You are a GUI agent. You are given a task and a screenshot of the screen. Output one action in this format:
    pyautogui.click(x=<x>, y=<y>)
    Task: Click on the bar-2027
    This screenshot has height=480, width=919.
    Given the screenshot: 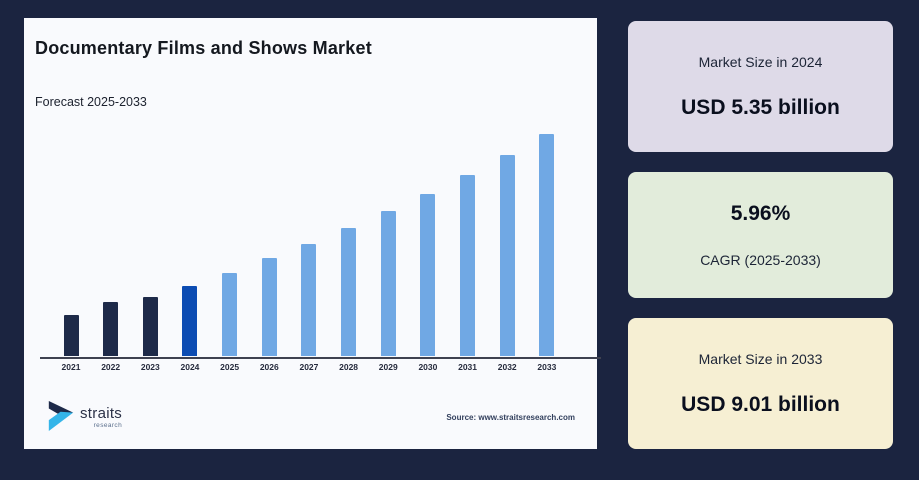 What is the action you would take?
    pyautogui.click(x=309, y=300)
    